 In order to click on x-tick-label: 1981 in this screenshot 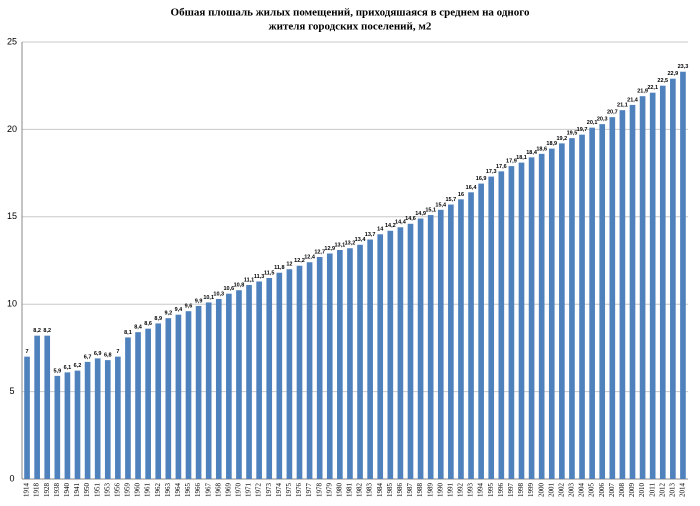, I will do `click(350, 490)`.